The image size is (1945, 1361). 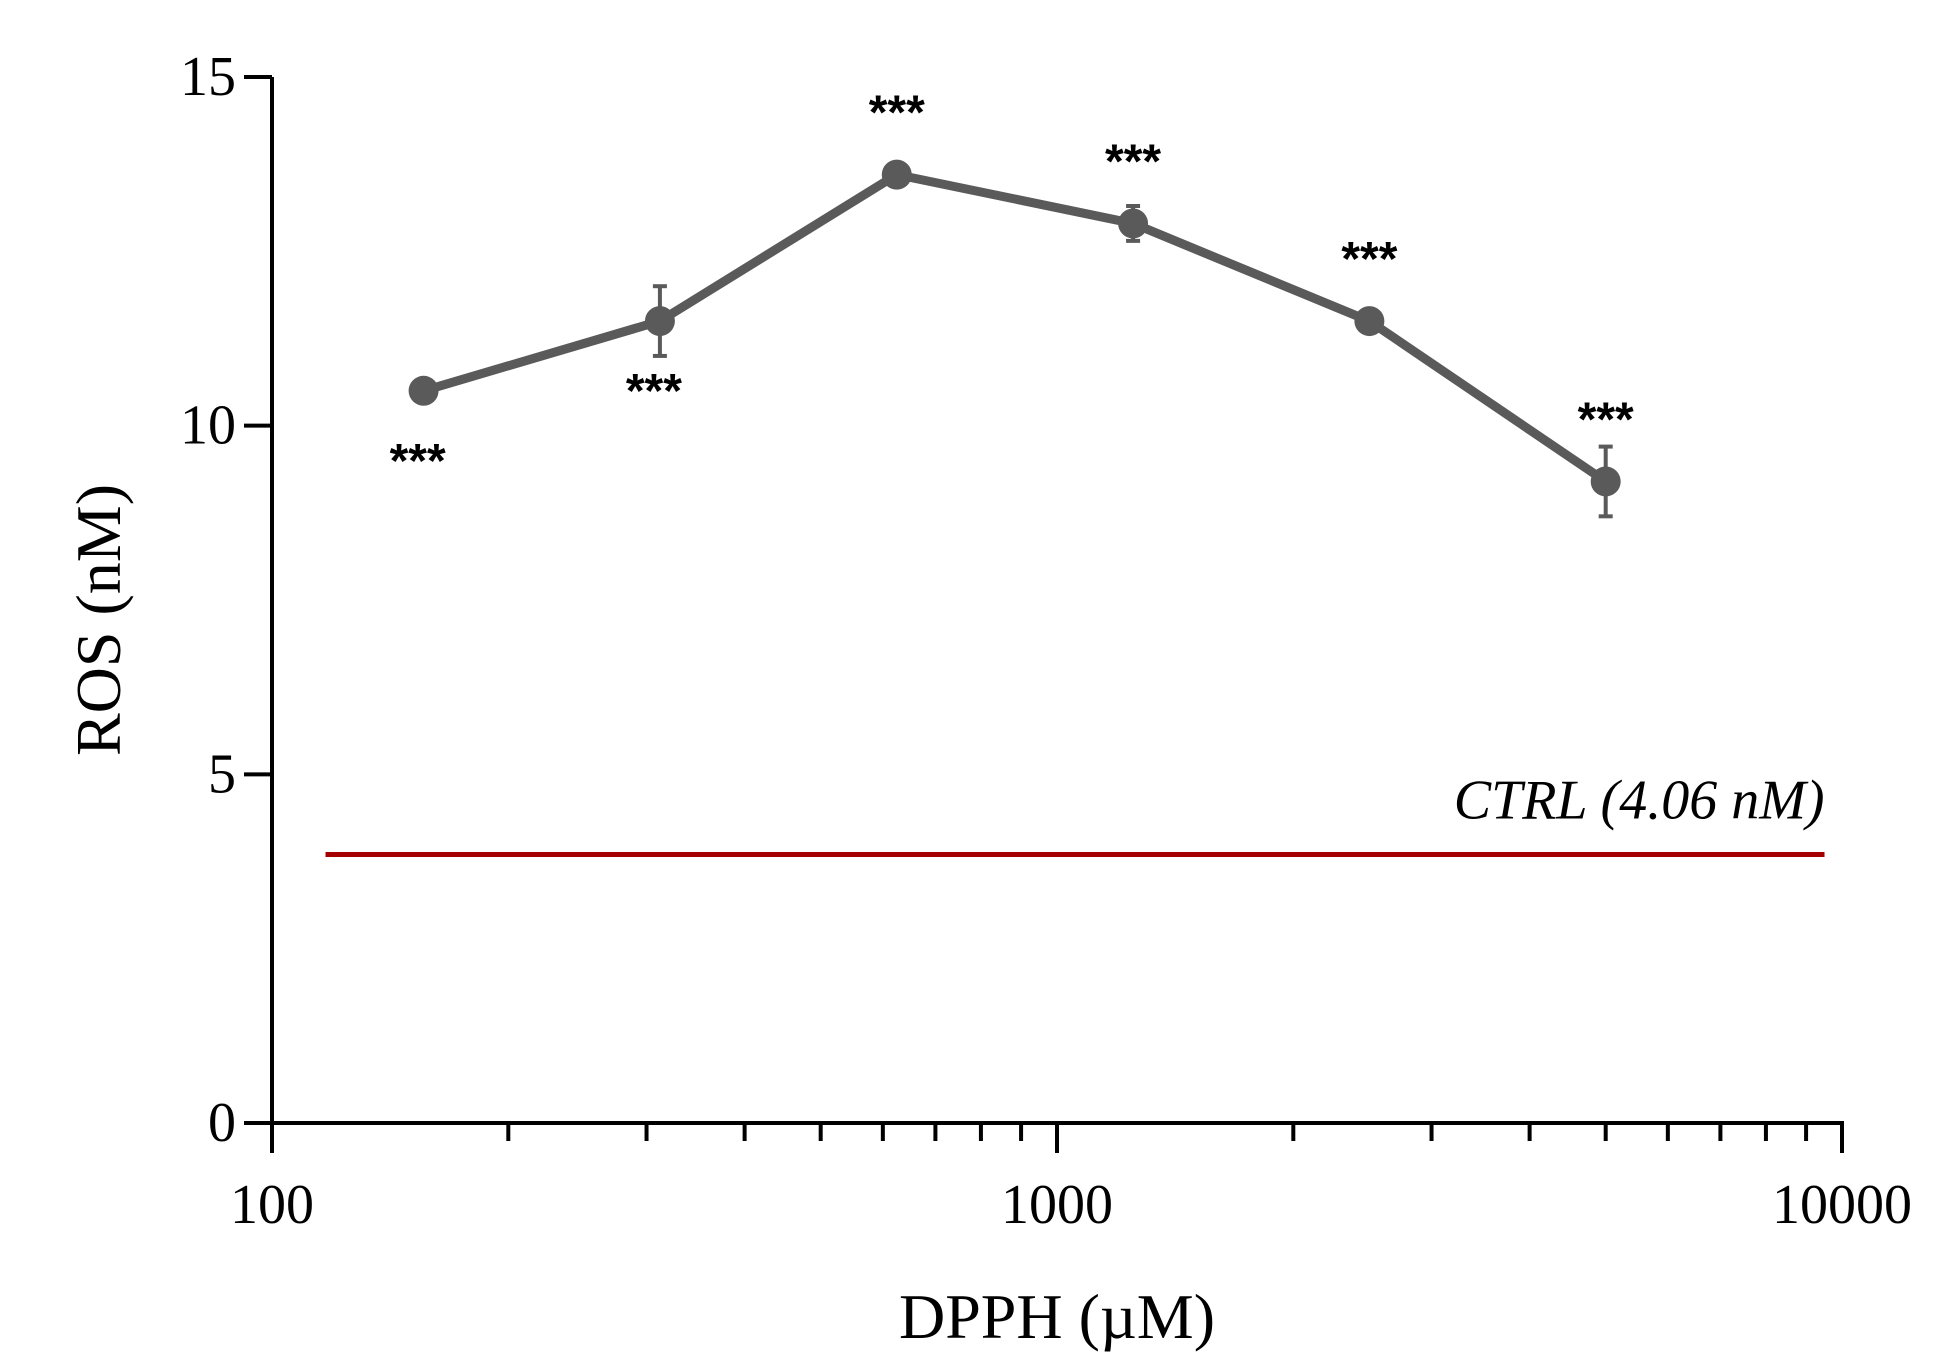 I want to click on significance-label-1: ***, so click(x=654, y=391).